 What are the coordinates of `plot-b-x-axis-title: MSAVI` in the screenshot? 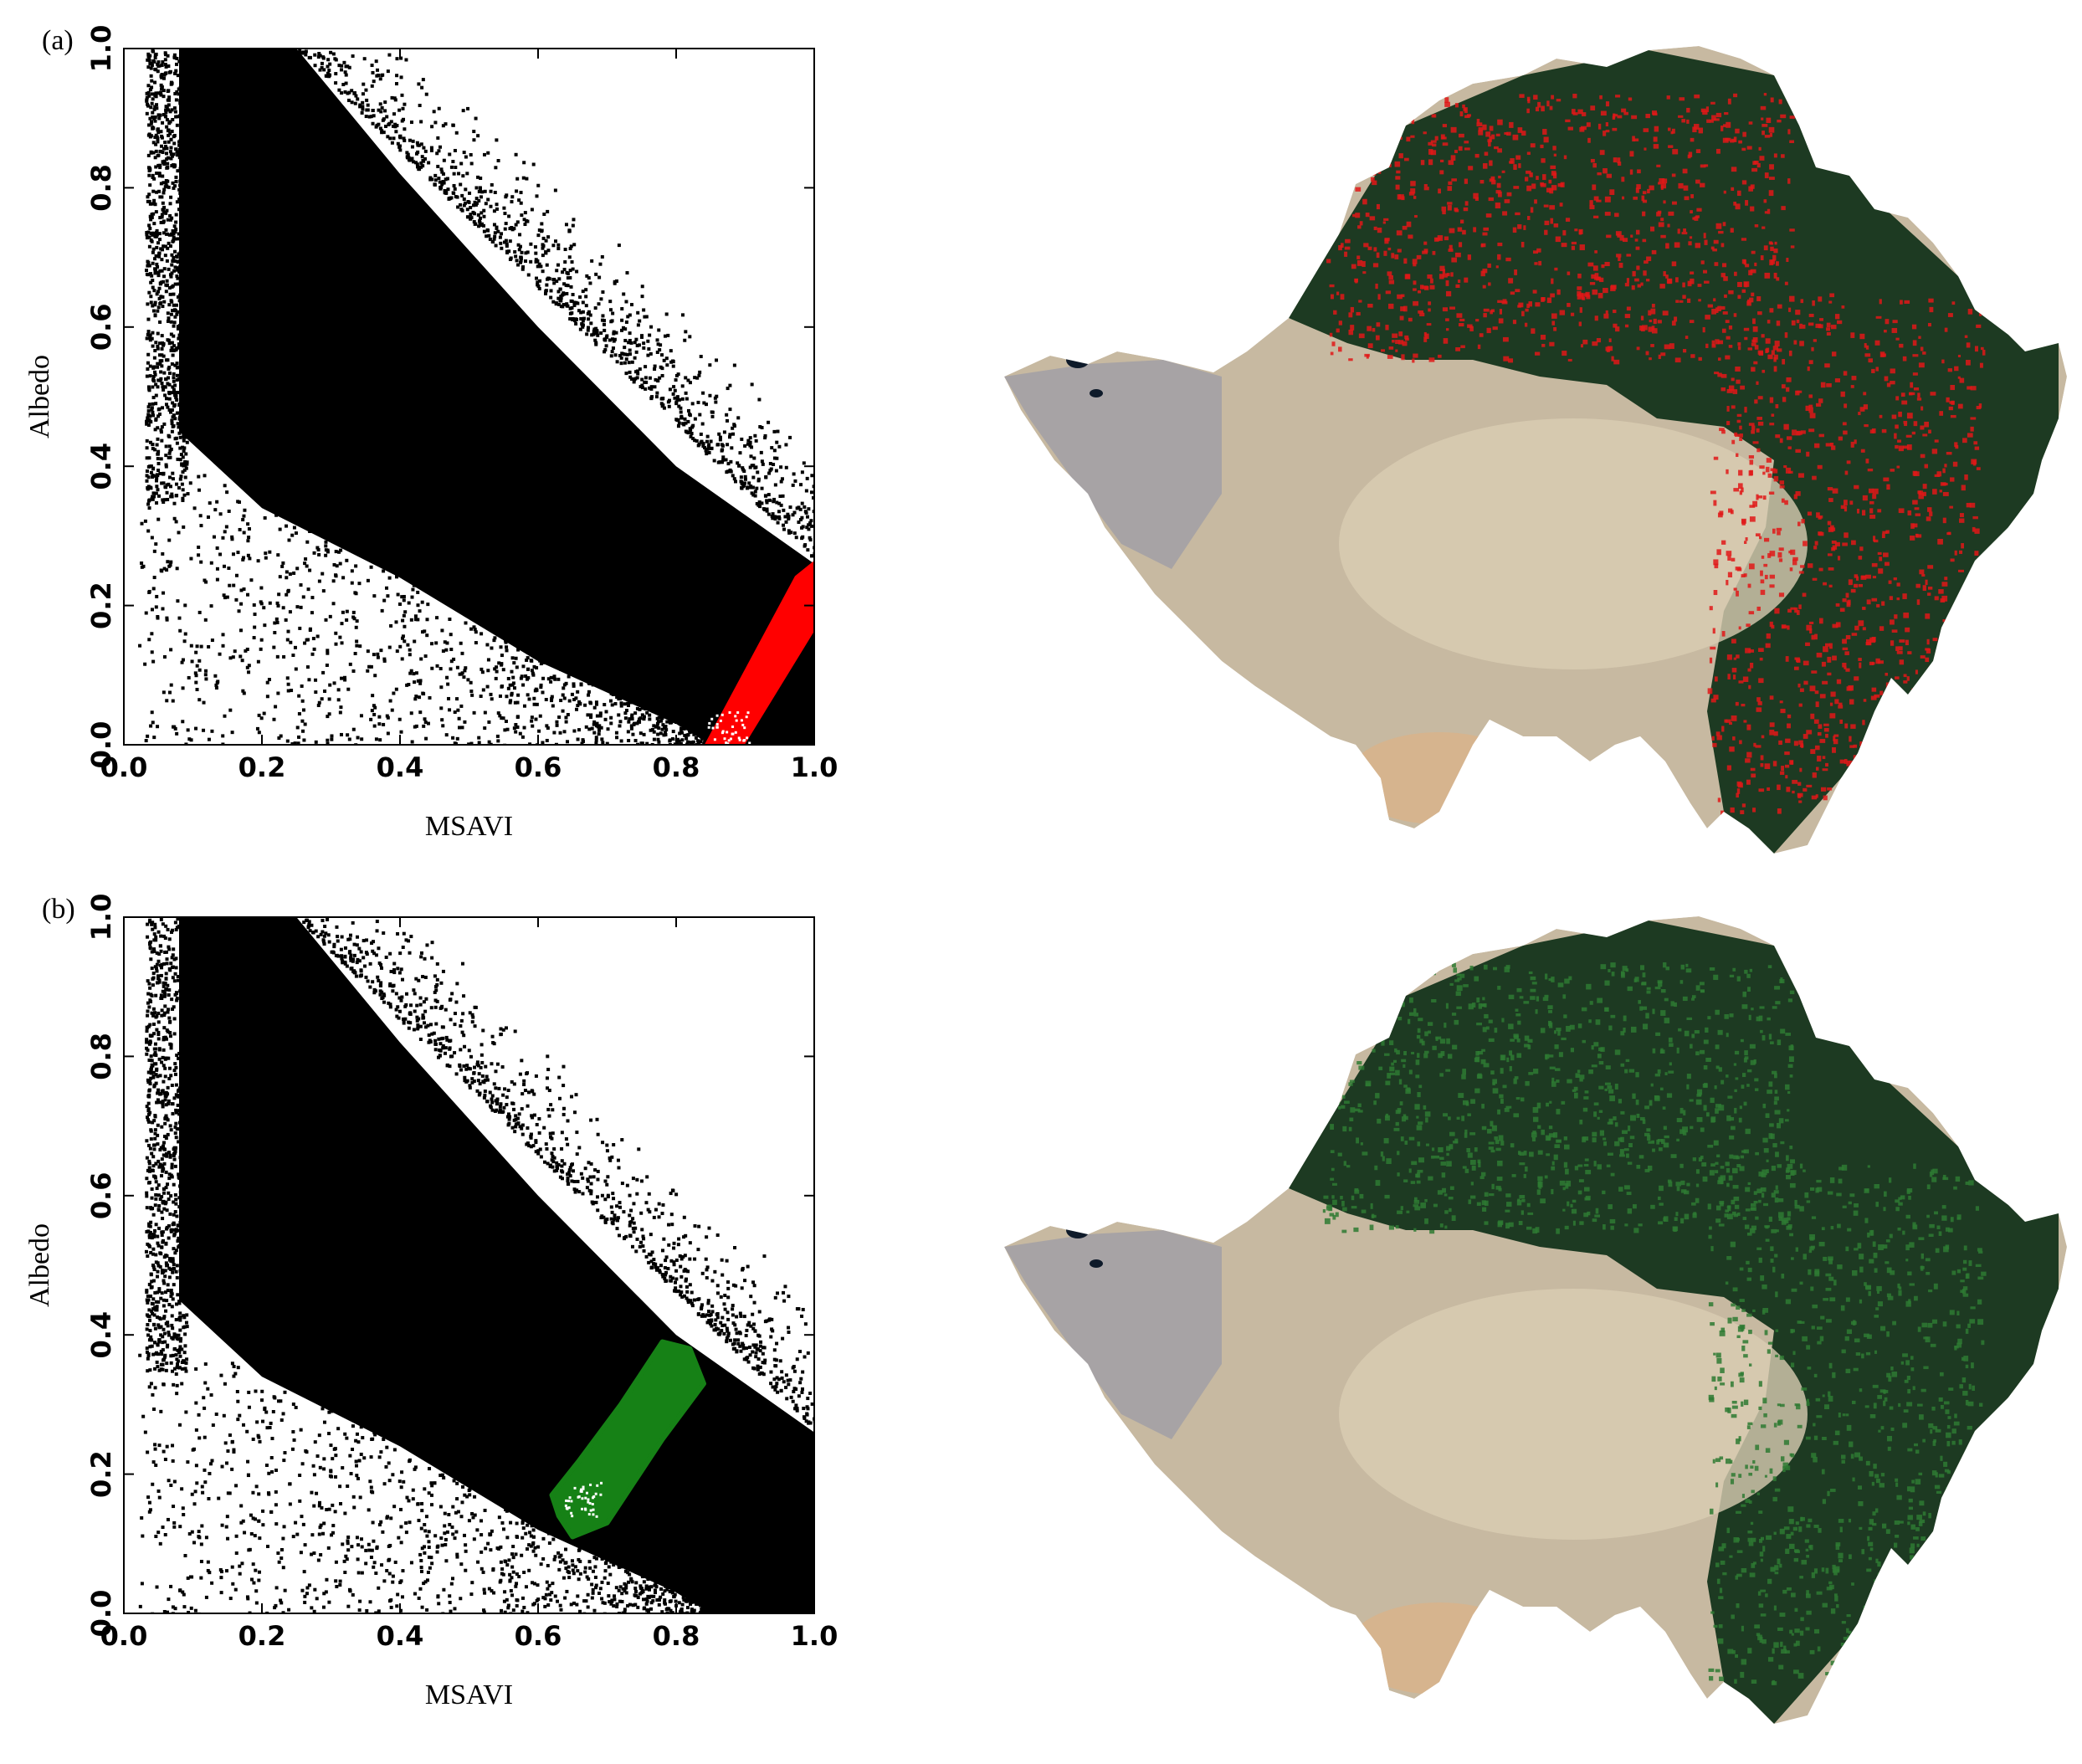 It's located at (469, 1694).